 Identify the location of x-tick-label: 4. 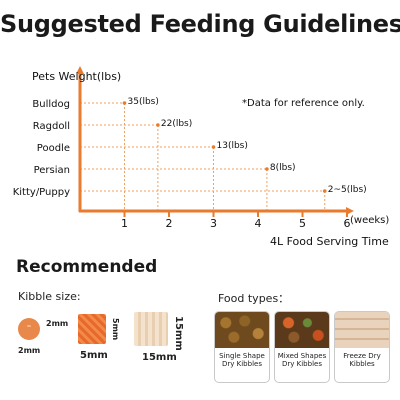
(258, 223).